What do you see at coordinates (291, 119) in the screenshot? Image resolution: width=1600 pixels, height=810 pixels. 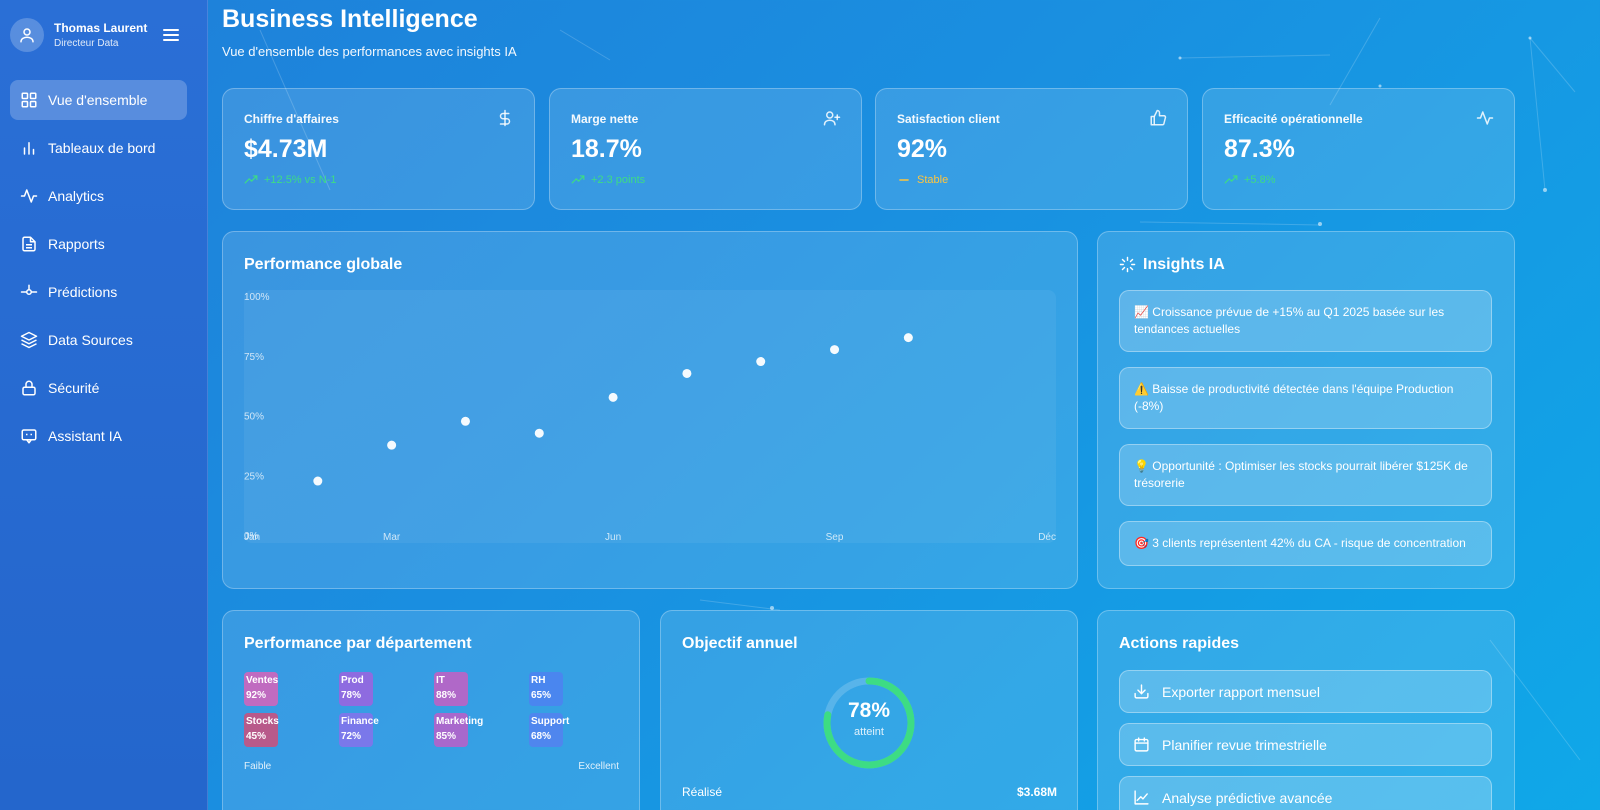 I see `kpi-label: Chiffre d'affaires` at bounding box center [291, 119].